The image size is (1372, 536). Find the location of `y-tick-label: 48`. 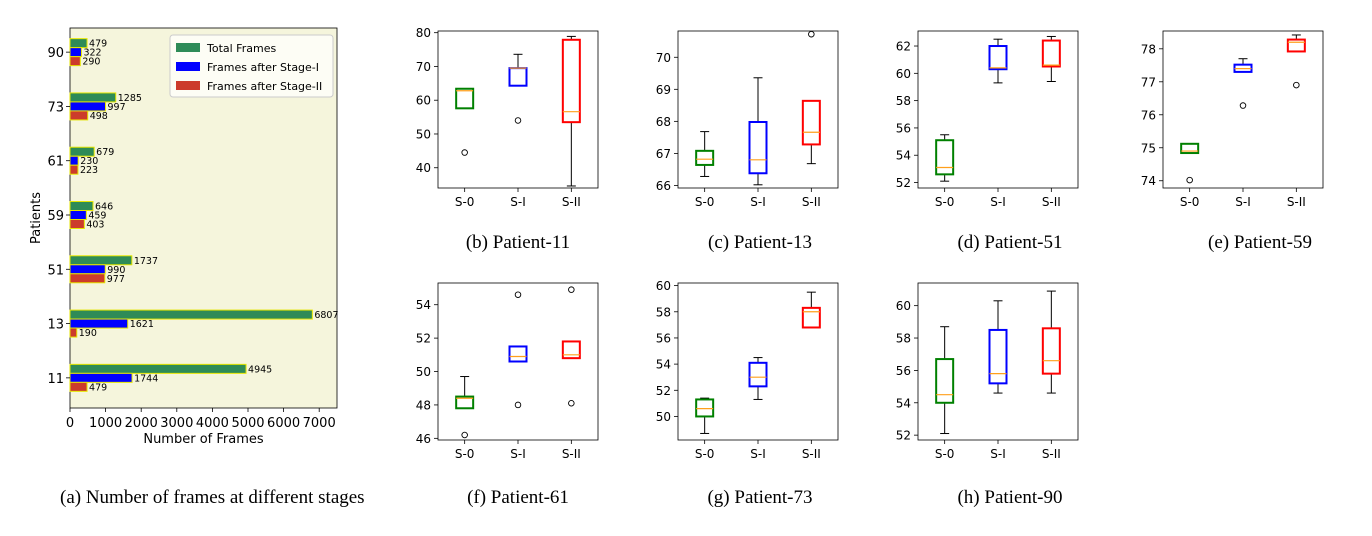

y-tick-label: 48 is located at coordinates (423, 405).